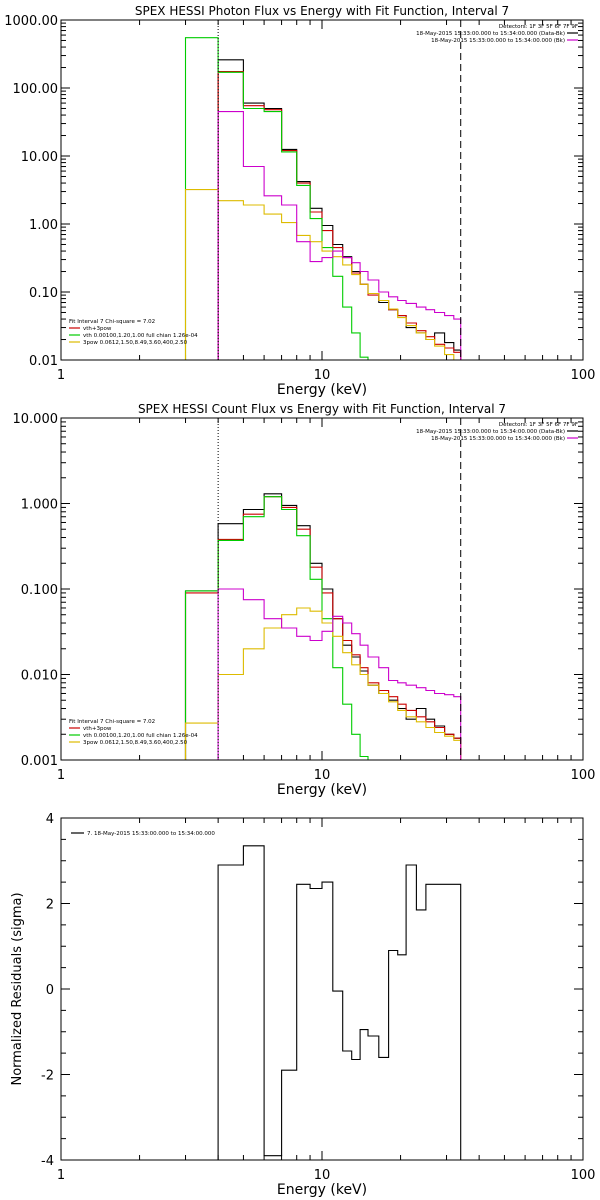 The height and width of the screenshot is (1200, 600). I want to click on y-tick-label: 1.00, so click(43, 225).